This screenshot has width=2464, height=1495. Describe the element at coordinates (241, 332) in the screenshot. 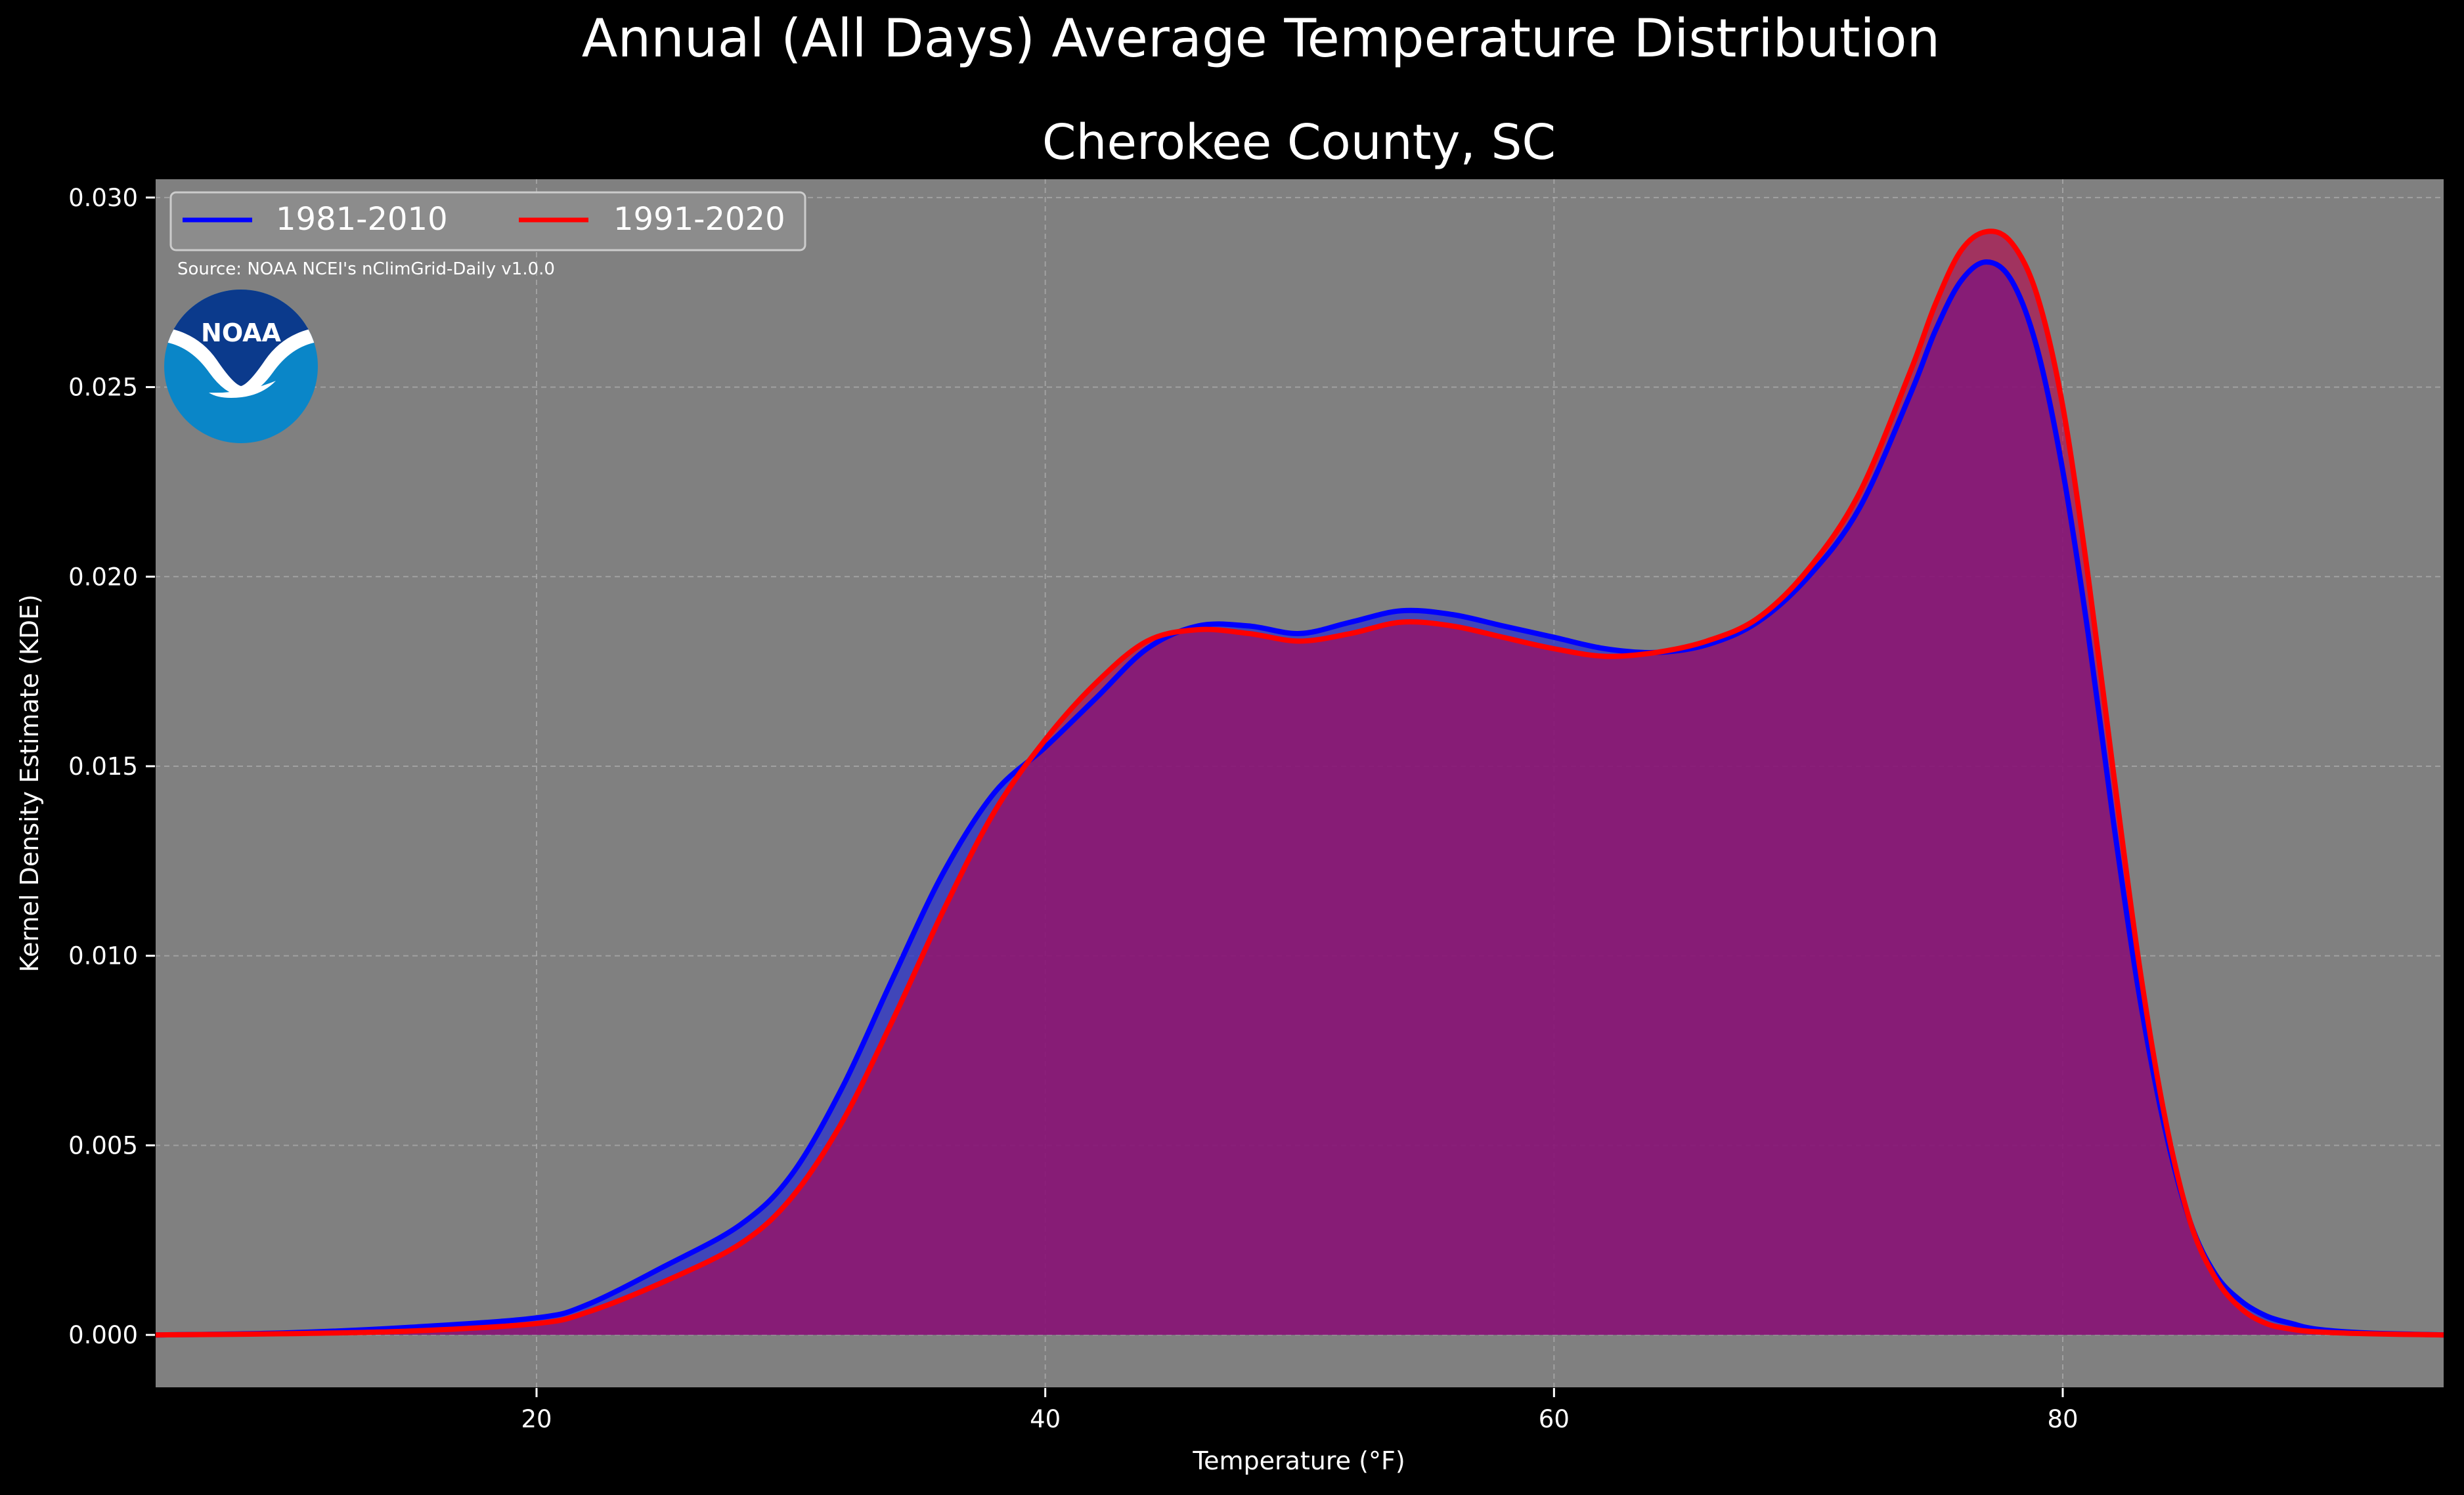

I see `noaa-logo-text: NOAA` at that location.